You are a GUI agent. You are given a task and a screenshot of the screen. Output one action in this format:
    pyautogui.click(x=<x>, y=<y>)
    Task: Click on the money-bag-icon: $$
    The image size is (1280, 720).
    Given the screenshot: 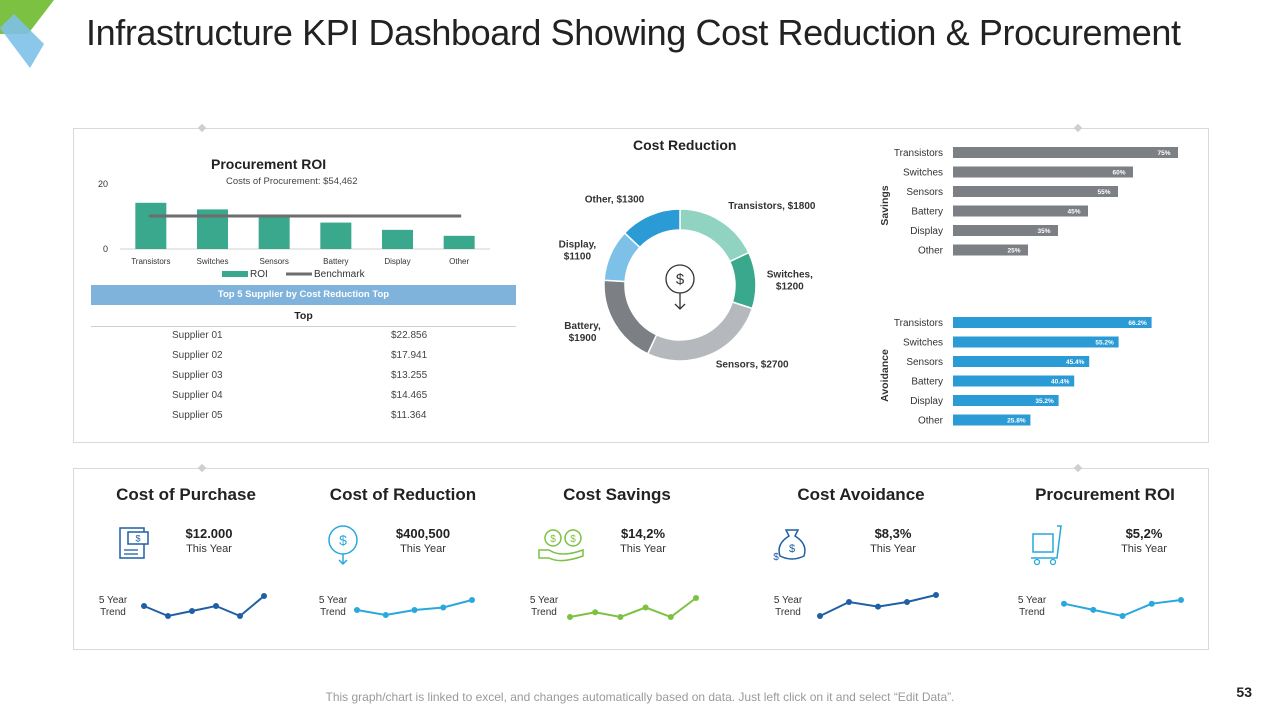 What is the action you would take?
    pyautogui.click(x=789, y=546)
    